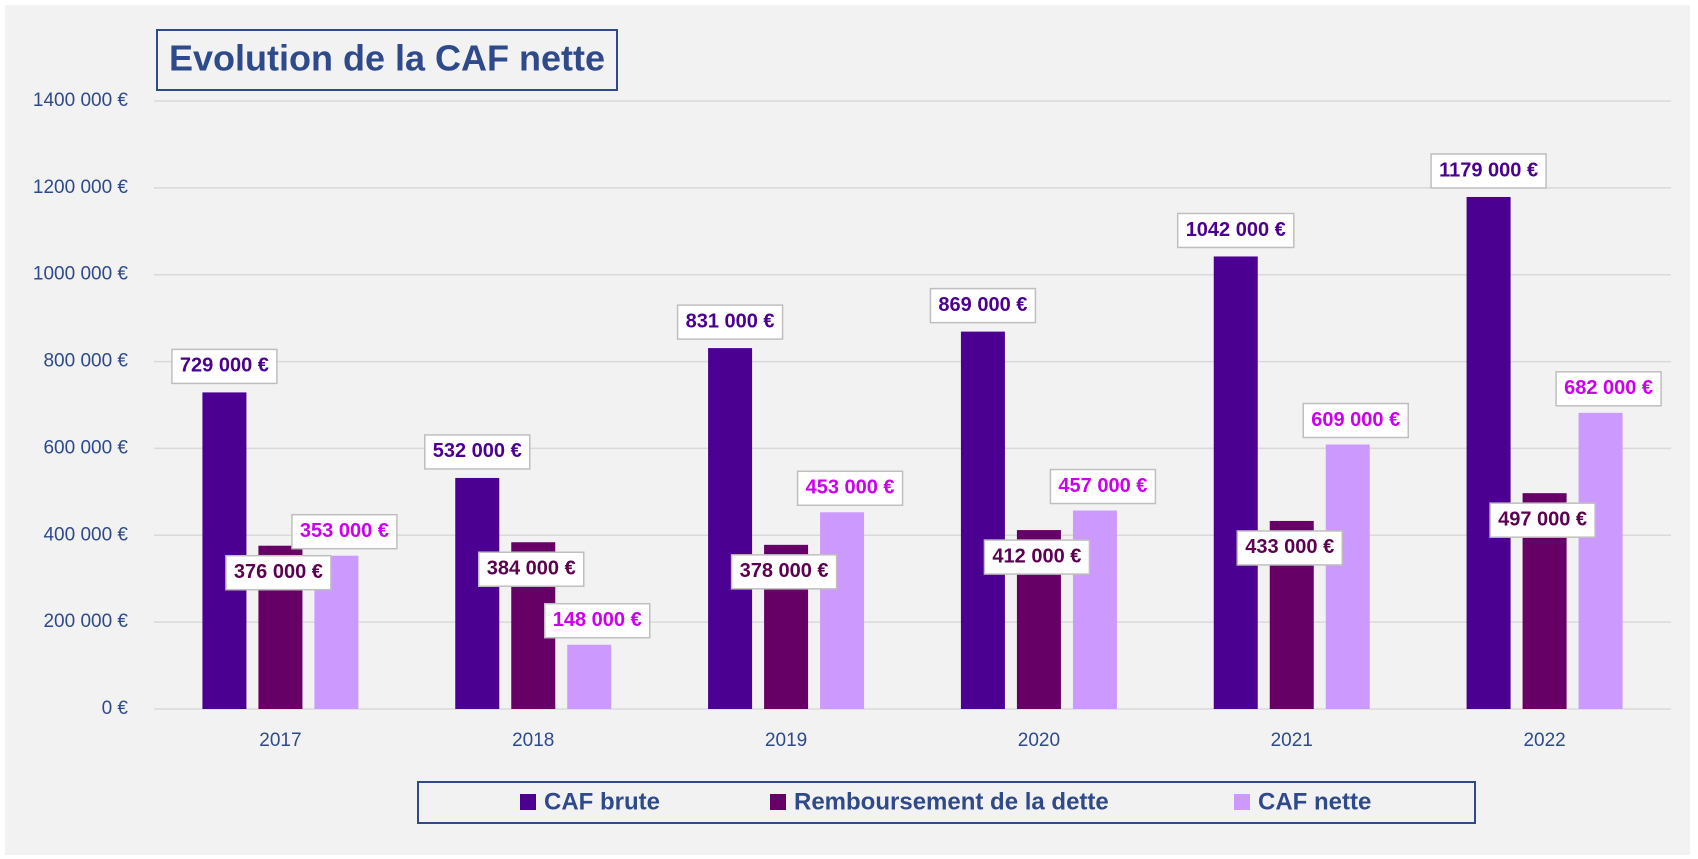 The image size is (1698, 859). Describe the element at coordinates (951, 801) in the screenshot. I see `legend-label: Remboursement de la dette` at that location.